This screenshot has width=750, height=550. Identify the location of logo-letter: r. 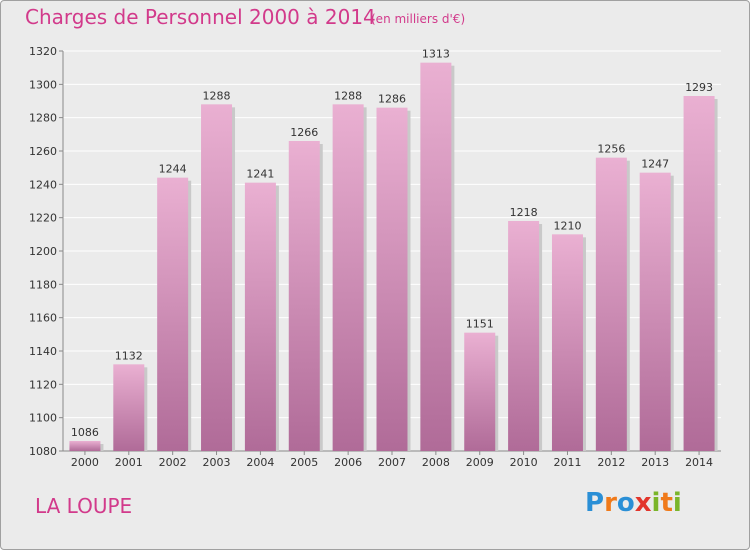
(610, 503).